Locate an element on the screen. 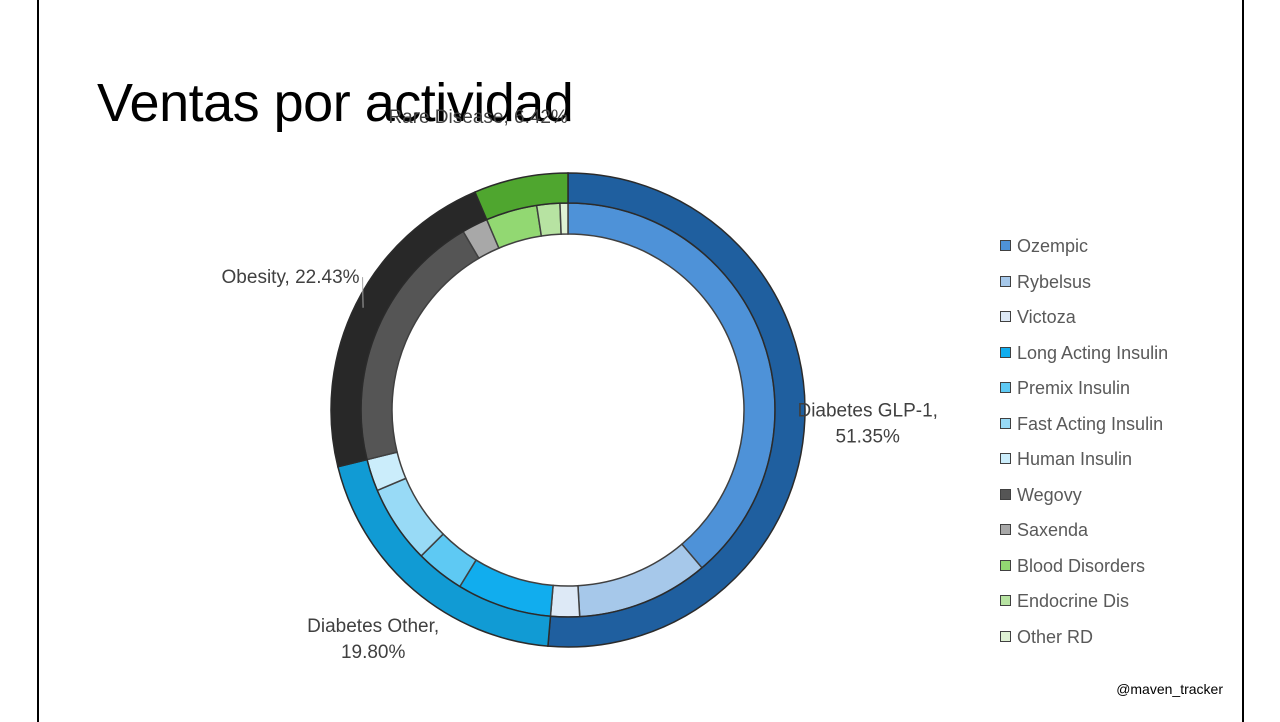 The height and width of the screenshot is (722, 1280). author-handle: @maven_tracker is located at coordinates (1169, 689).